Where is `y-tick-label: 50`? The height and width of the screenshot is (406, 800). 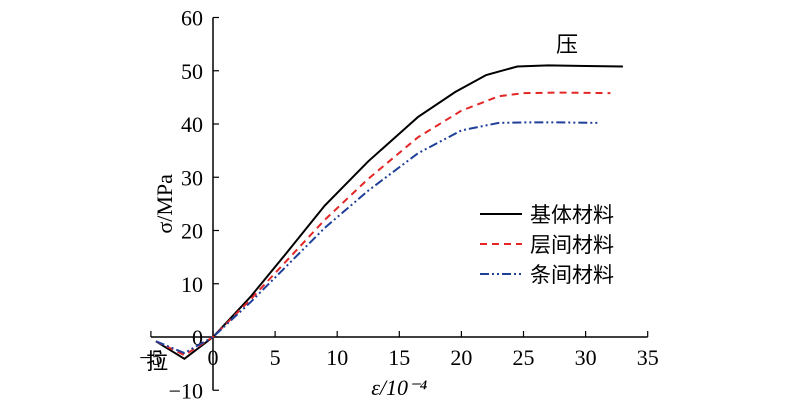
y-tick-label: 50 is located at coordinates (192, 71).